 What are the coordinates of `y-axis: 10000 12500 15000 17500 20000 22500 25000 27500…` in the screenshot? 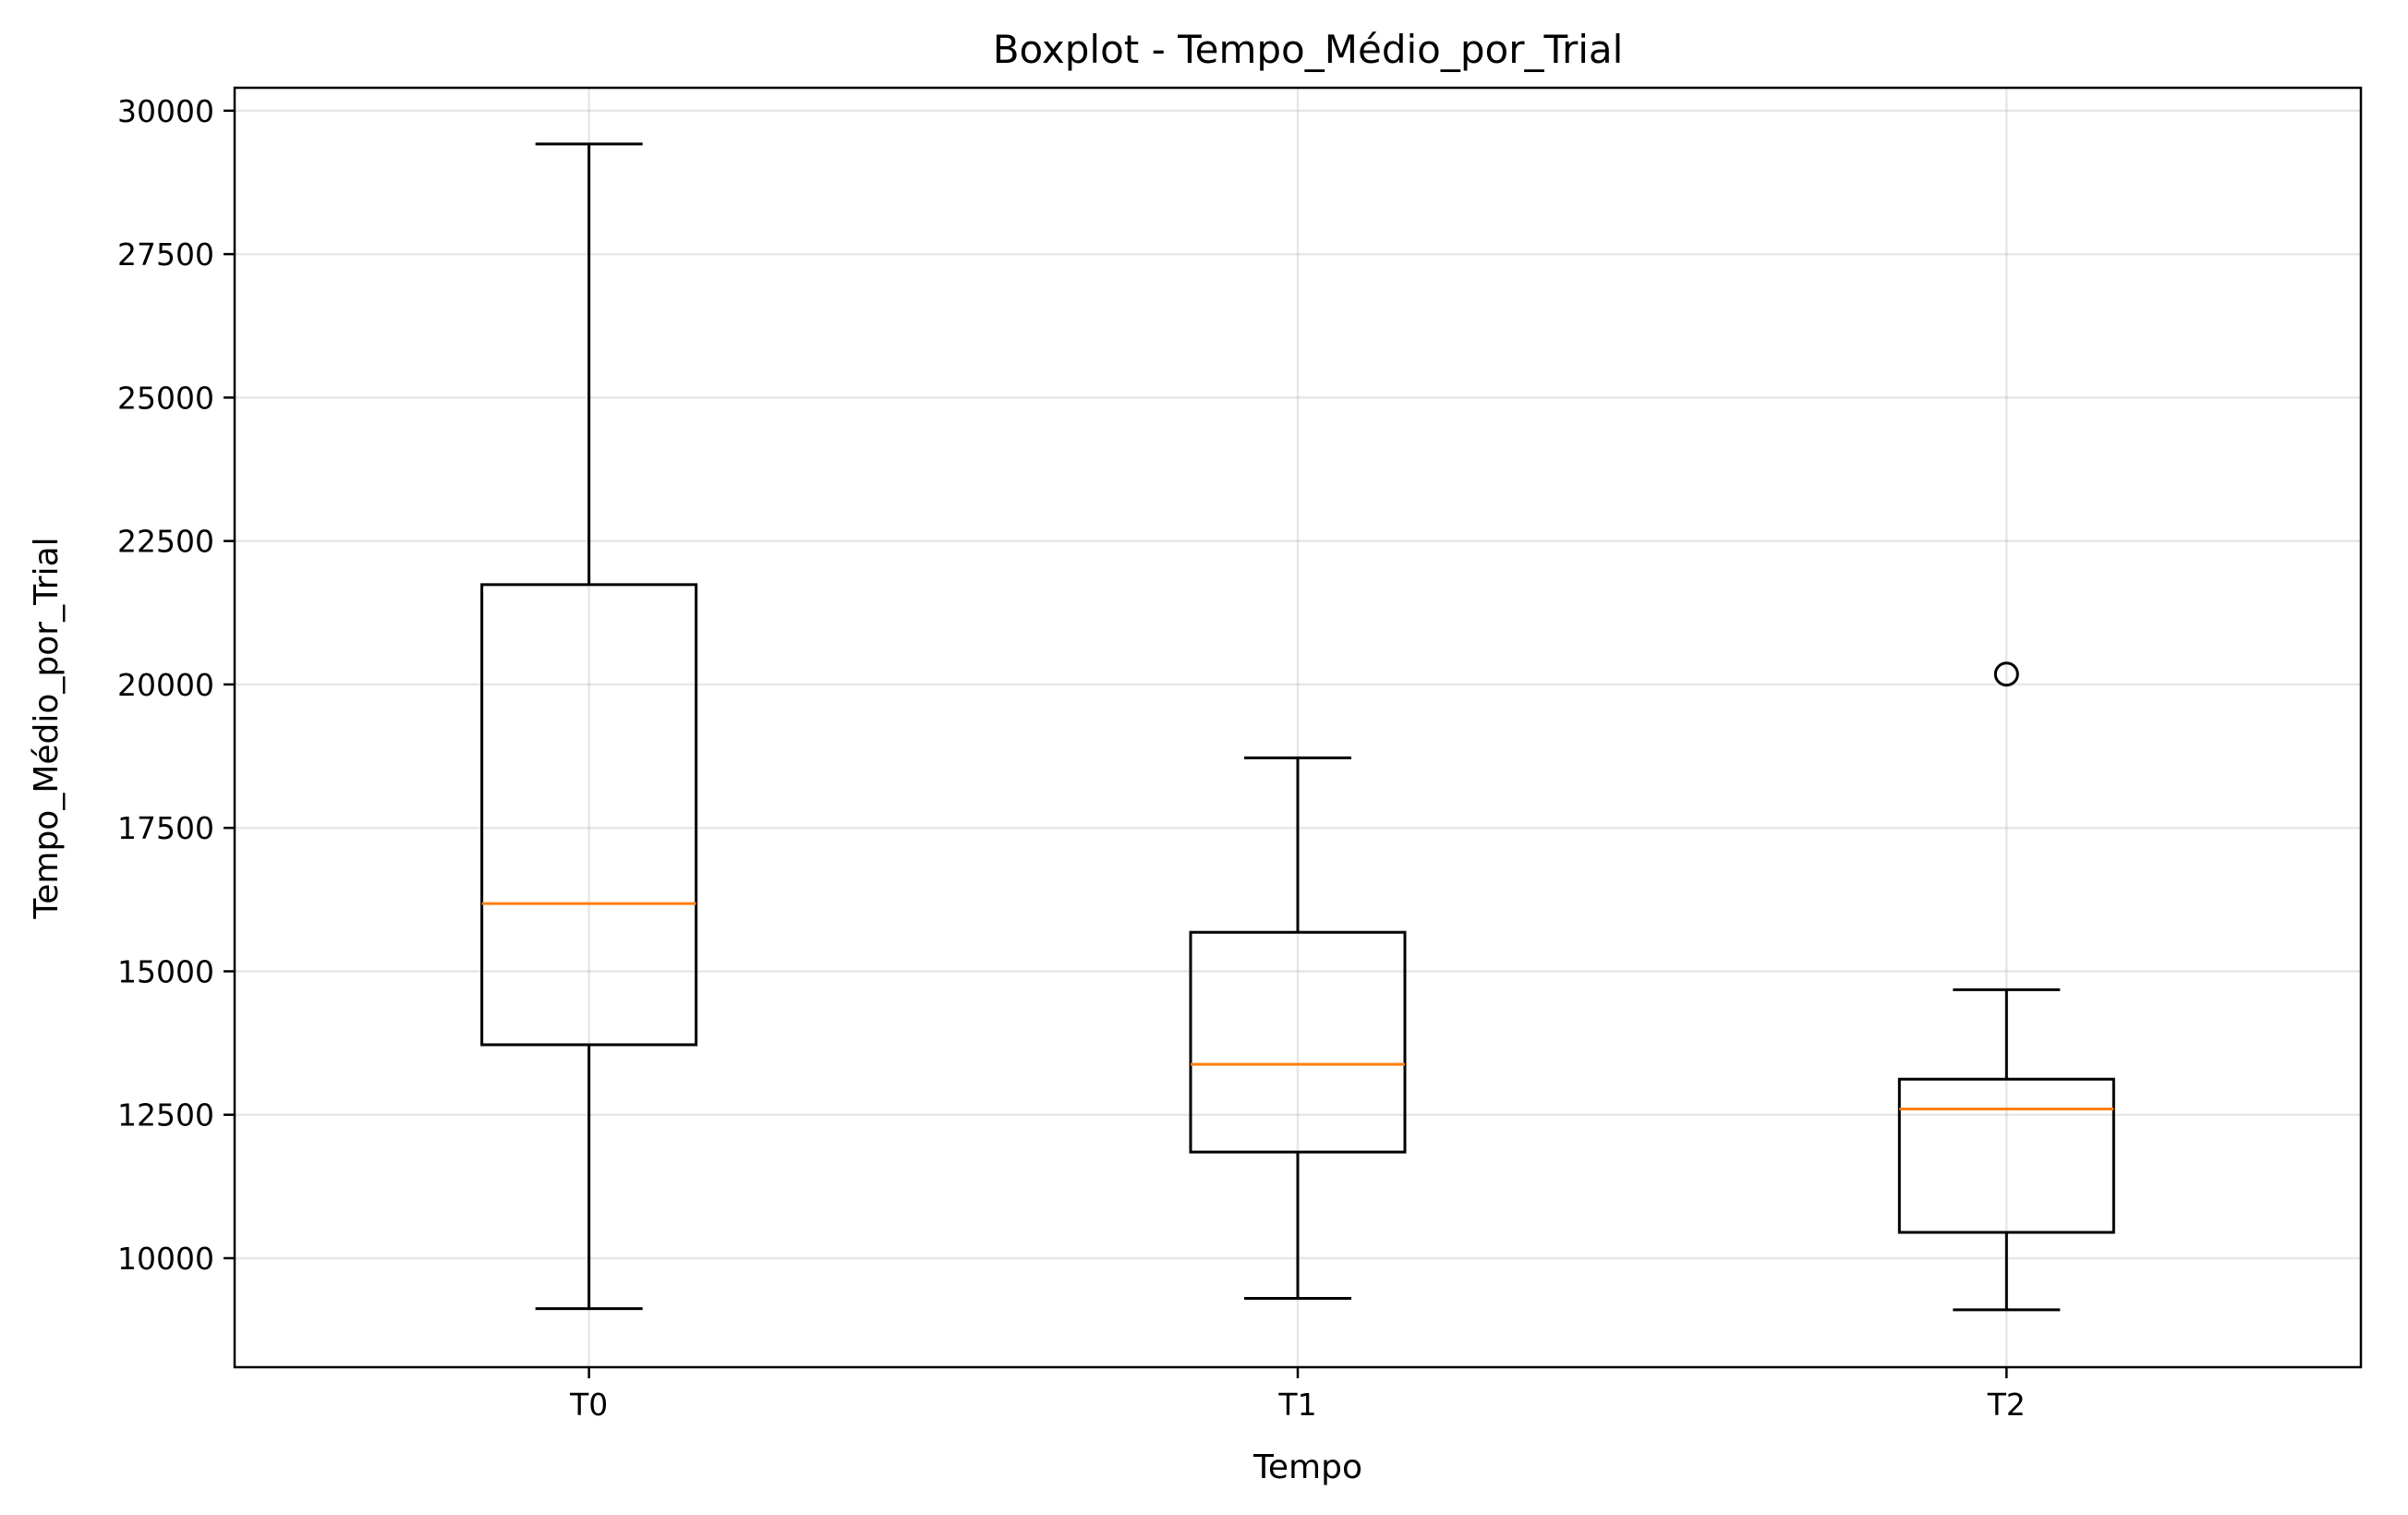 It's located at (176, 685).